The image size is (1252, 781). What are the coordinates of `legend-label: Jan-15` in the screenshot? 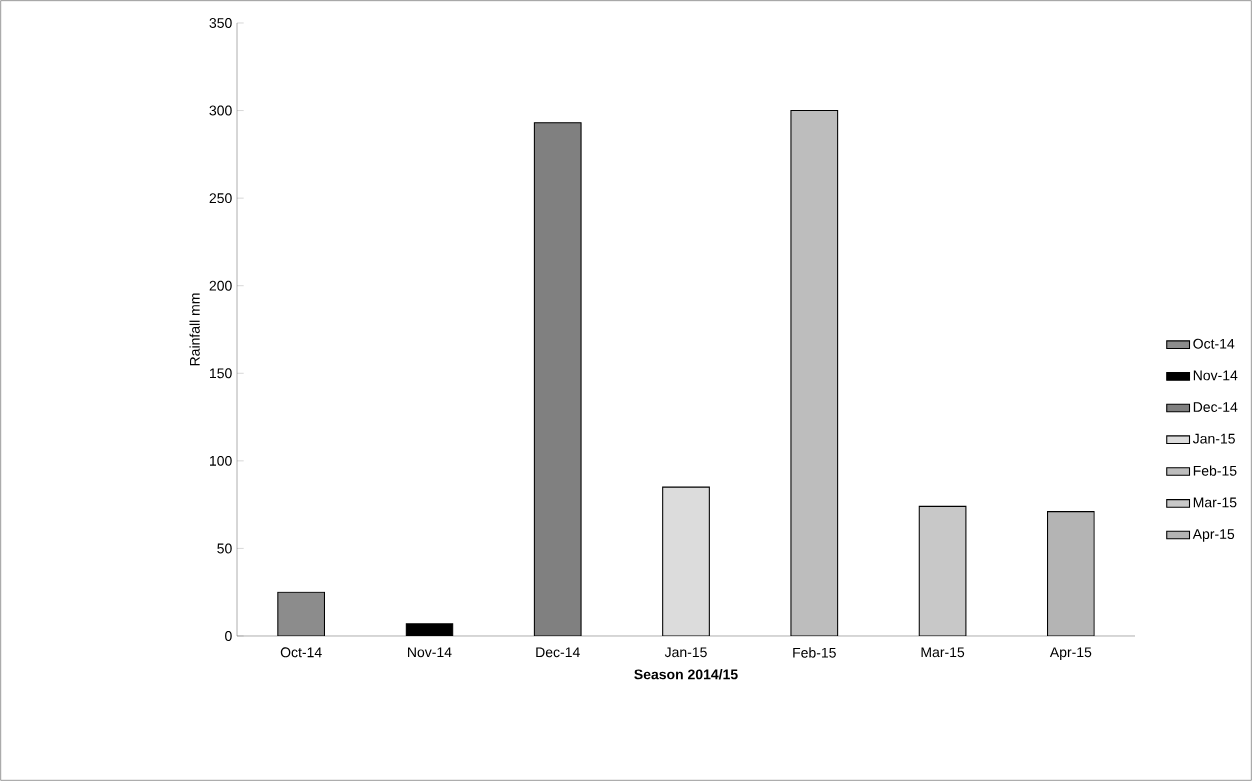 It's located at (1213, 438).